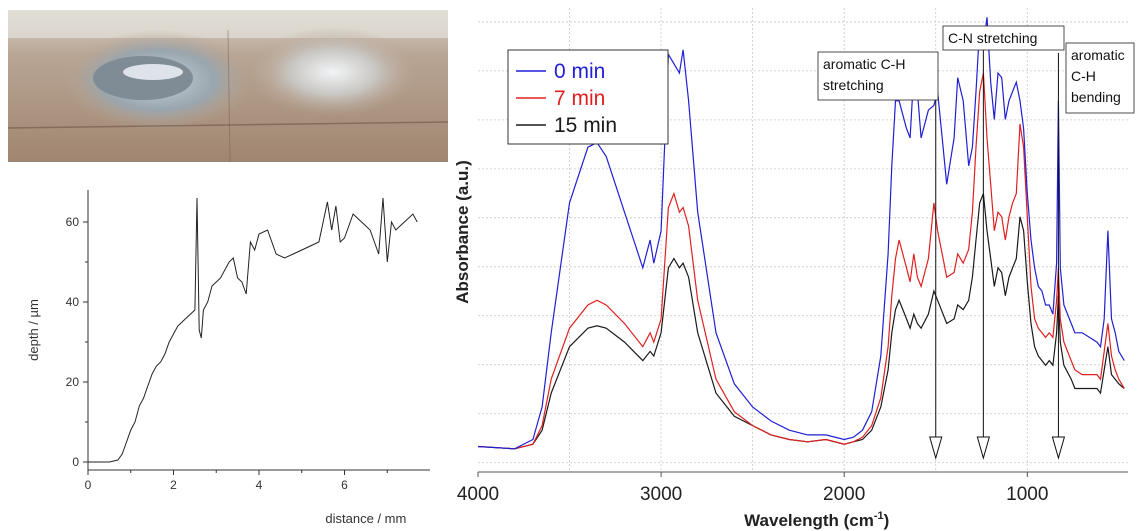 The height and width of the screenshot is (531, 1139). I want to click on annotation: aromatic C-H stretching, so click(880, 255).